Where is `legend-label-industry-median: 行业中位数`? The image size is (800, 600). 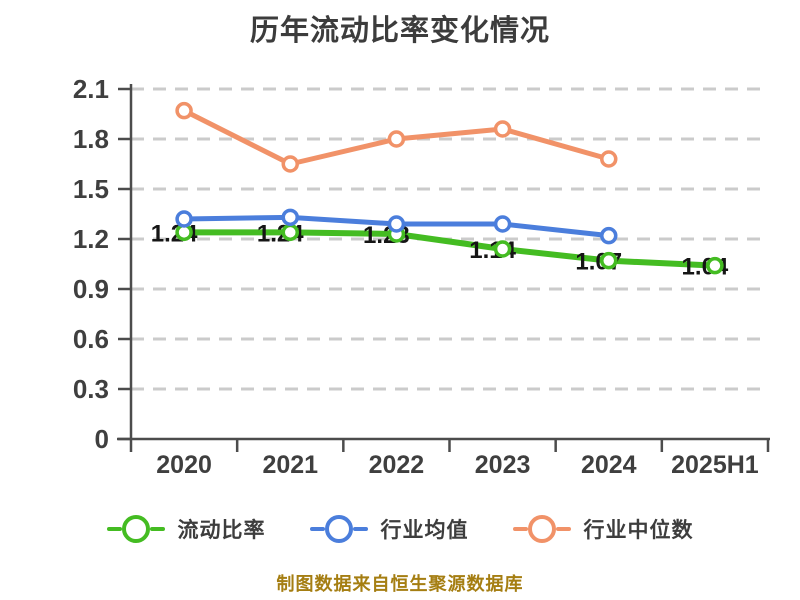
legend-label-industry-median: 行业中位数 is located at coordinates (638, 530).